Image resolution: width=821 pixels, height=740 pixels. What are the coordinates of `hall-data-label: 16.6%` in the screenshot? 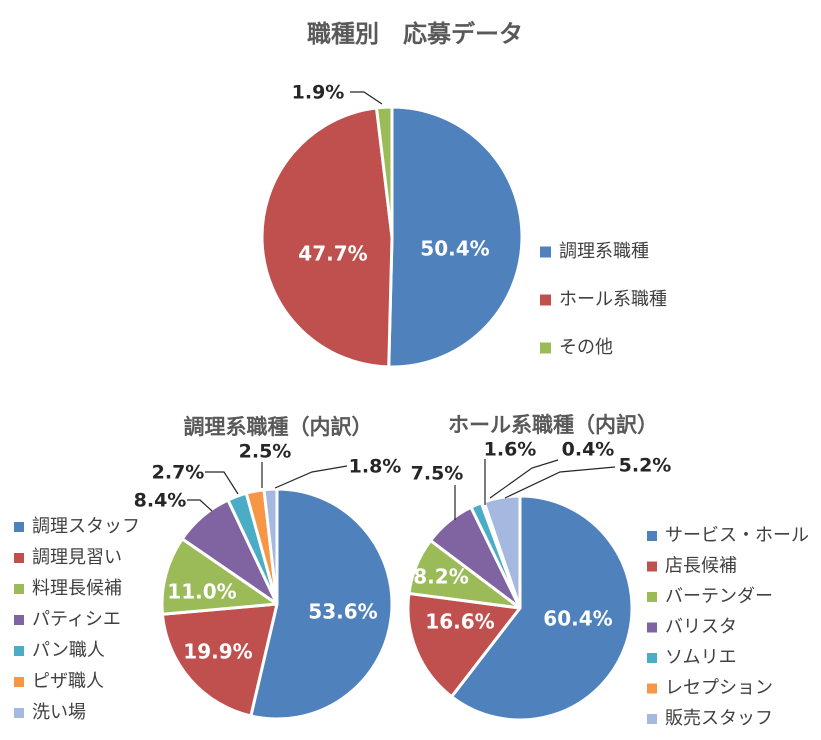 It's located at (459, 622).